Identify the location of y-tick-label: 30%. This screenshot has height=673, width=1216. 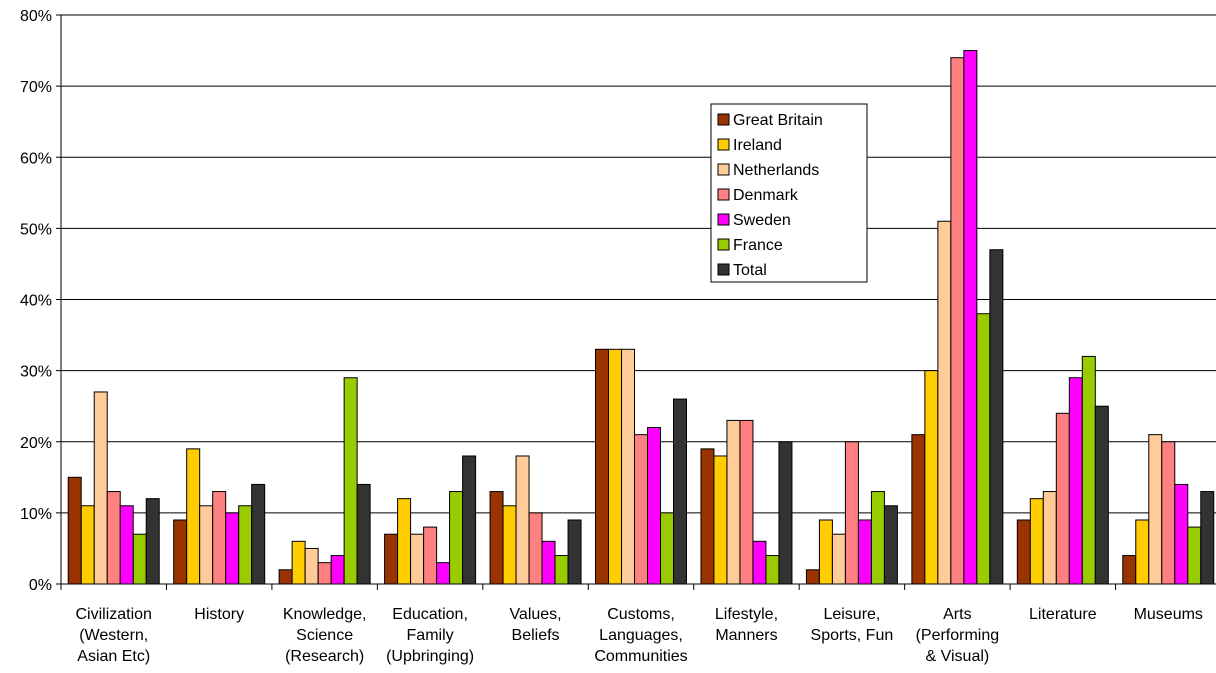
(36, 372).